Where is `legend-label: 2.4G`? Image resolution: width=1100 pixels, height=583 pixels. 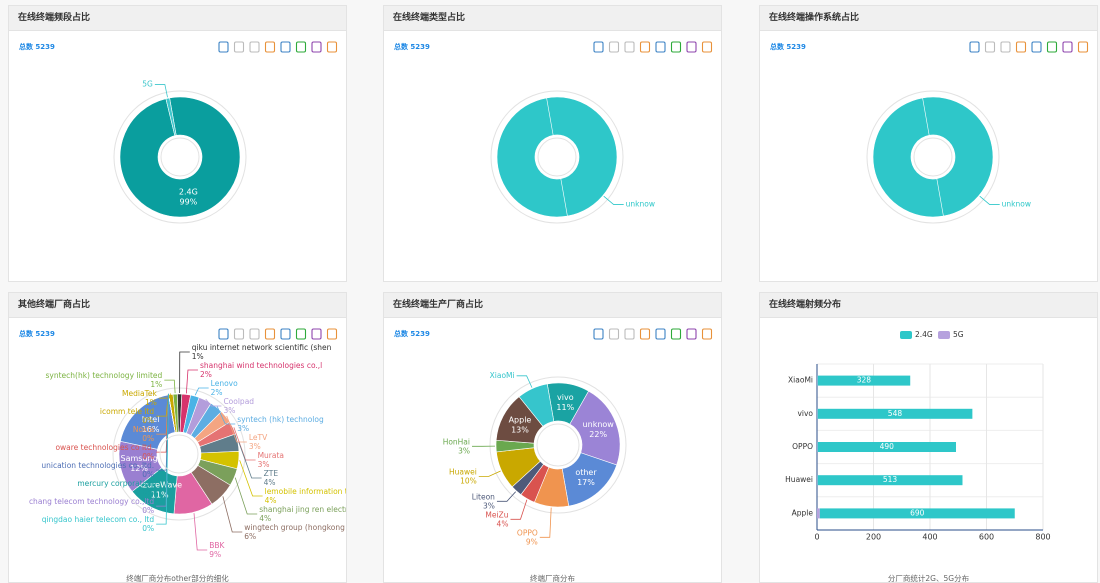
legend-label: 2.4G is located at coordinates (924, 334).